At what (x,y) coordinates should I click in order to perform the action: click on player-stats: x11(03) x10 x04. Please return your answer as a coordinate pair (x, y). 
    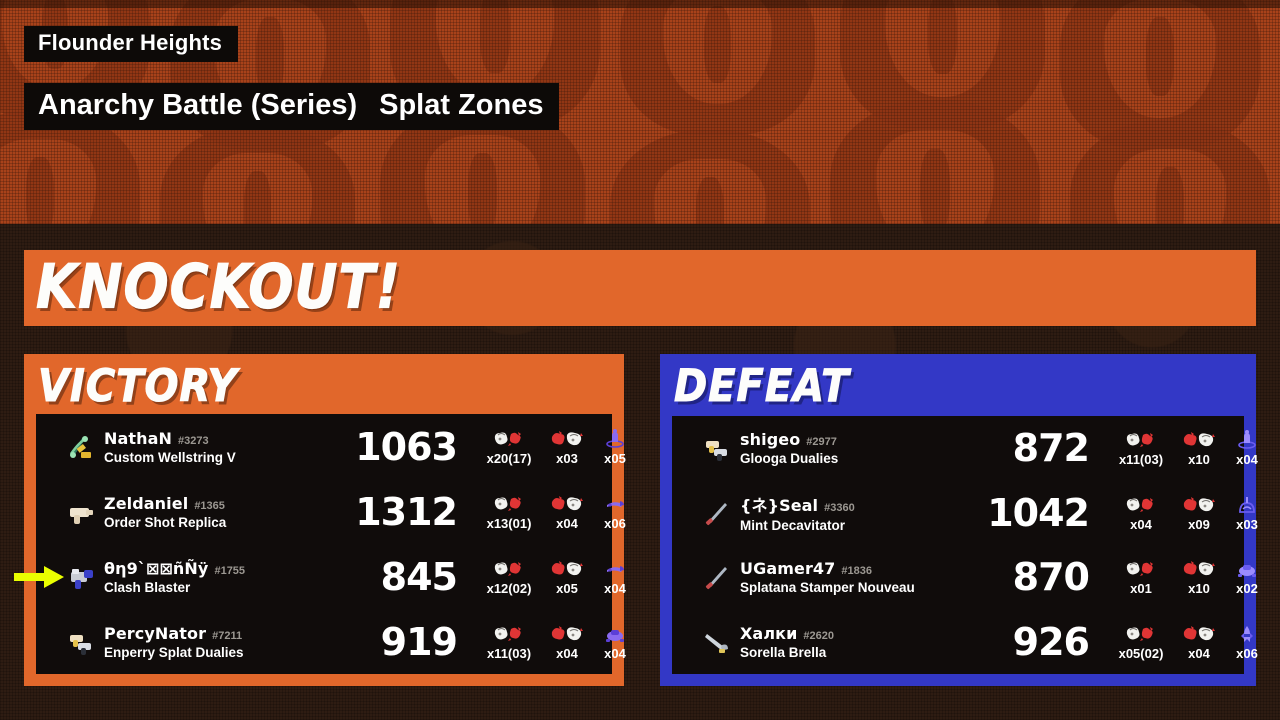
    Looking at the image, I should click on (1189, 448).